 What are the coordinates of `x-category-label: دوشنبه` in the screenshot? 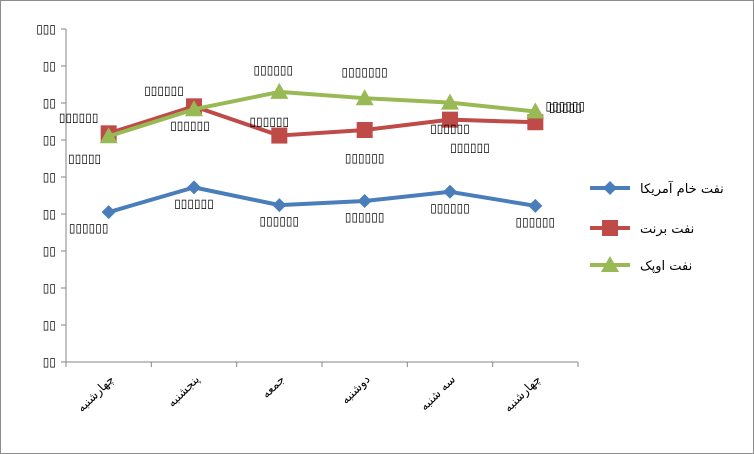 It's located at (355, 389).